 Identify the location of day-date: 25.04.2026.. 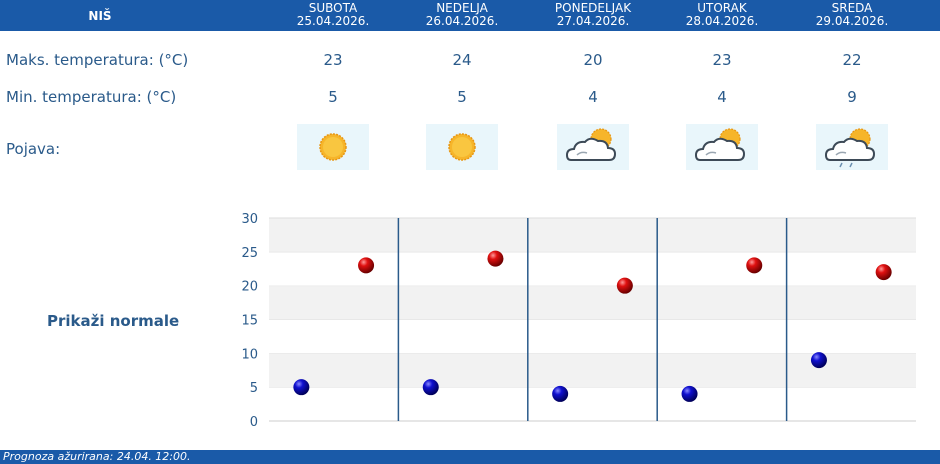
(333, 21).